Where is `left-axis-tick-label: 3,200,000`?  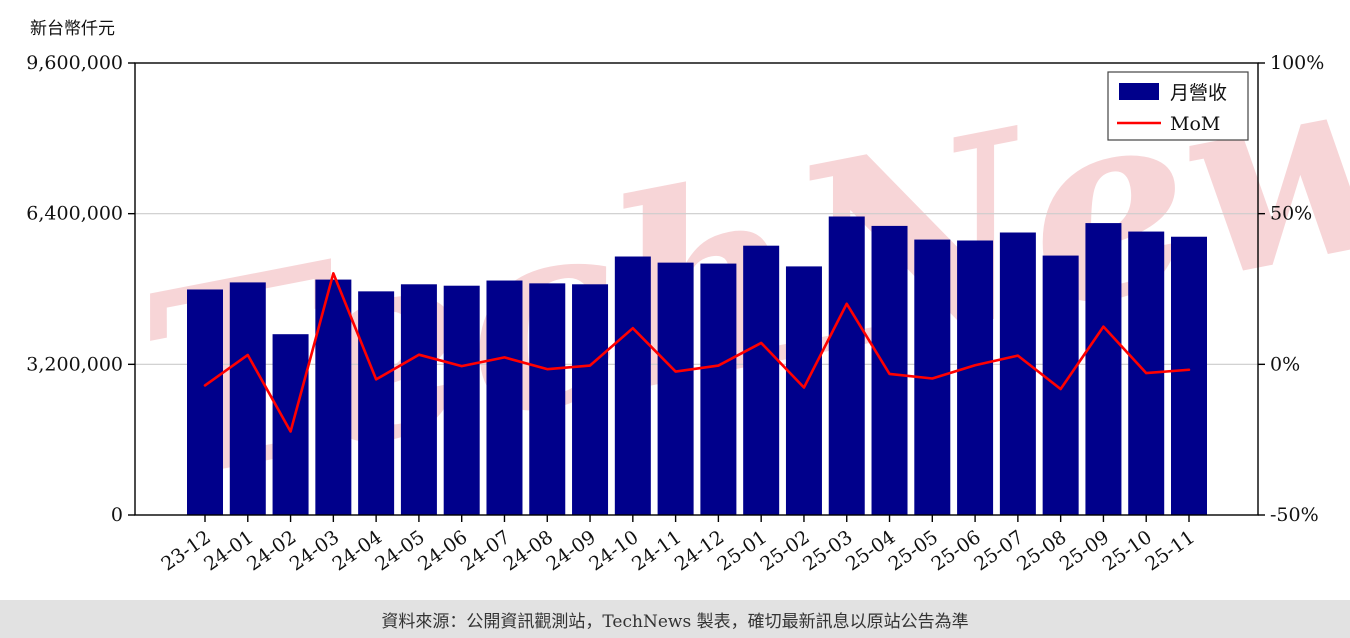 left-axis-tick-label: 3,200,000 is located at coordinates (74, 364).